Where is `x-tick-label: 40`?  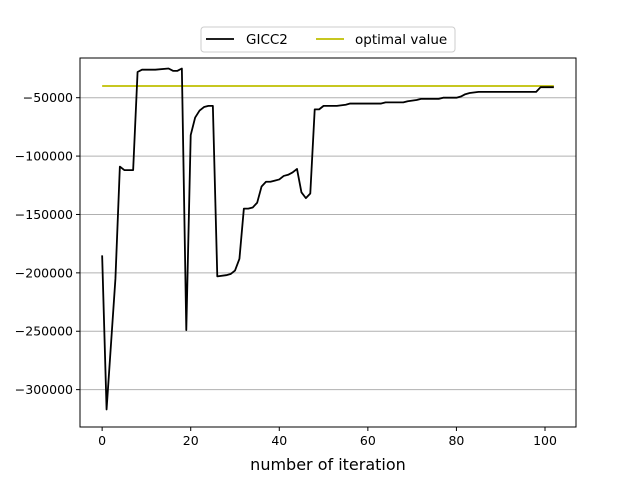 x-tick-label: 40 is located at coordinates (279, 440).